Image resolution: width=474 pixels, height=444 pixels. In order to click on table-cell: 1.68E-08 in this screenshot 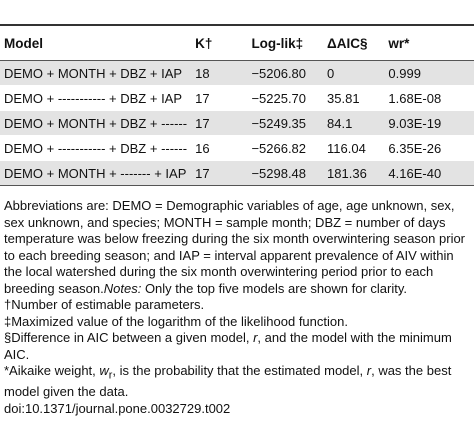, I will do `click(429, 98)`.